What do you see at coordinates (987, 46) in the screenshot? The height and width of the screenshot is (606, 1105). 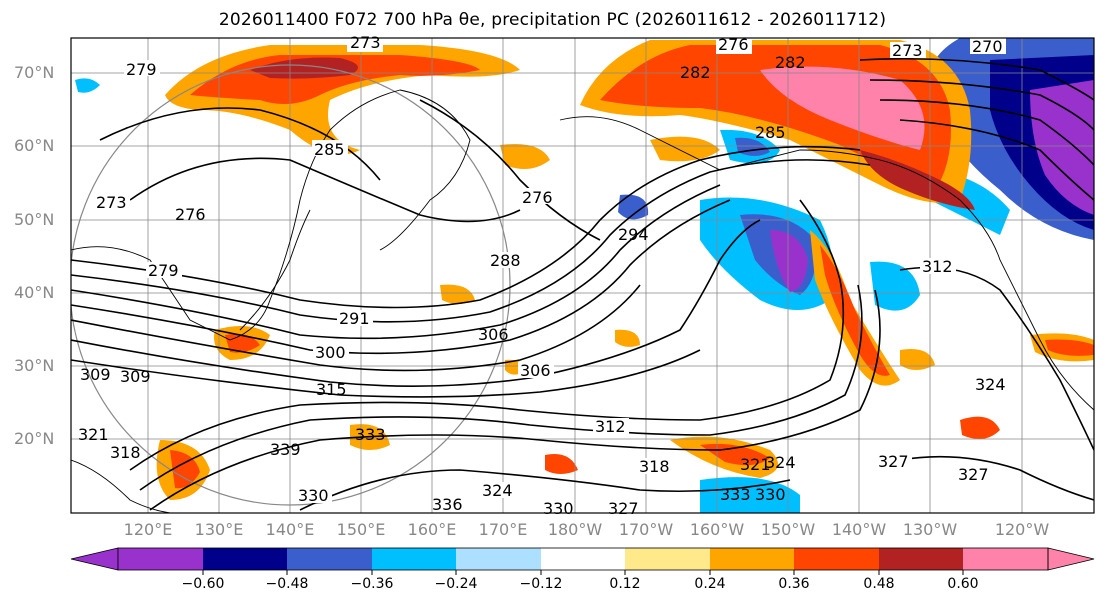 I see `contour-label: 270` at bounding box center [987, 46].